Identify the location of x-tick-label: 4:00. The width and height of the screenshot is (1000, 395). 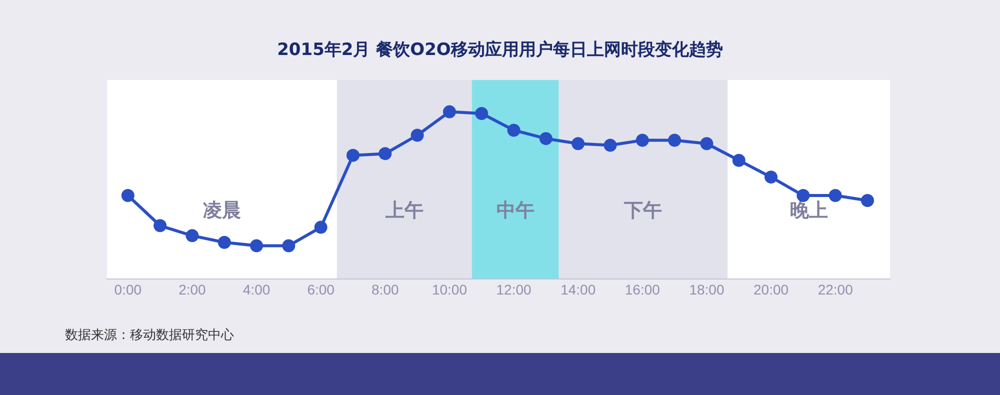
(256, 289).